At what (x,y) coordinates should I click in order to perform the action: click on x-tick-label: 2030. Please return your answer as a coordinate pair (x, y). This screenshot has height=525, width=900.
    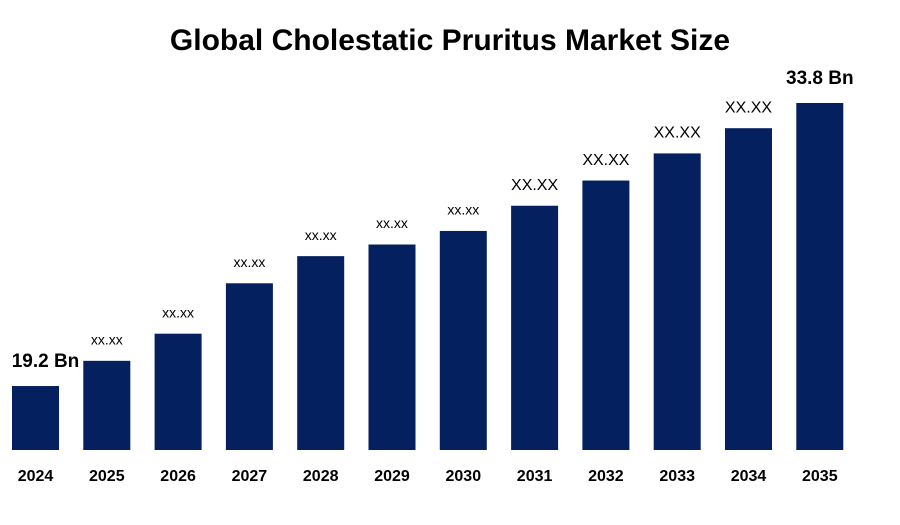
    Looking at the image, I should click on (464, 476).